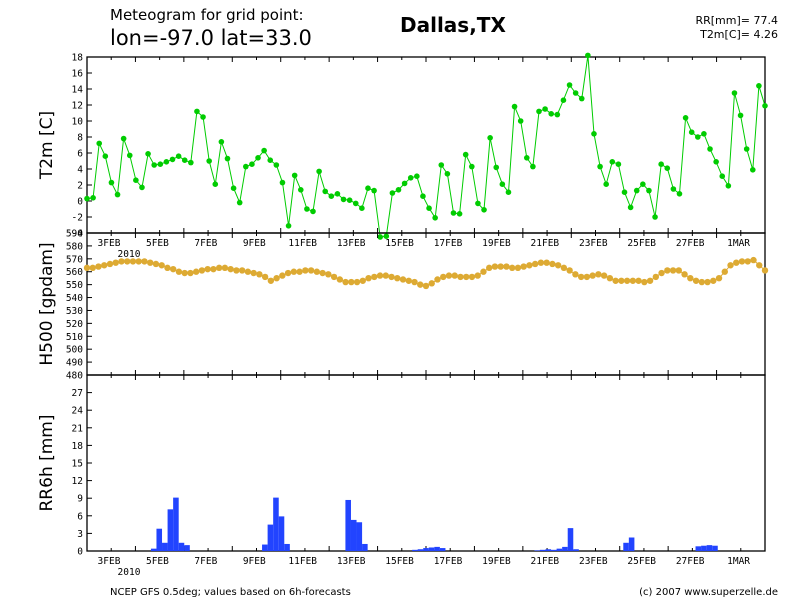 This screenshot has width=800, height=600. Describe the element at coordinates (109, 243) in the screenshot. I see `t2m-xtick-label: 3FEB` at that location.